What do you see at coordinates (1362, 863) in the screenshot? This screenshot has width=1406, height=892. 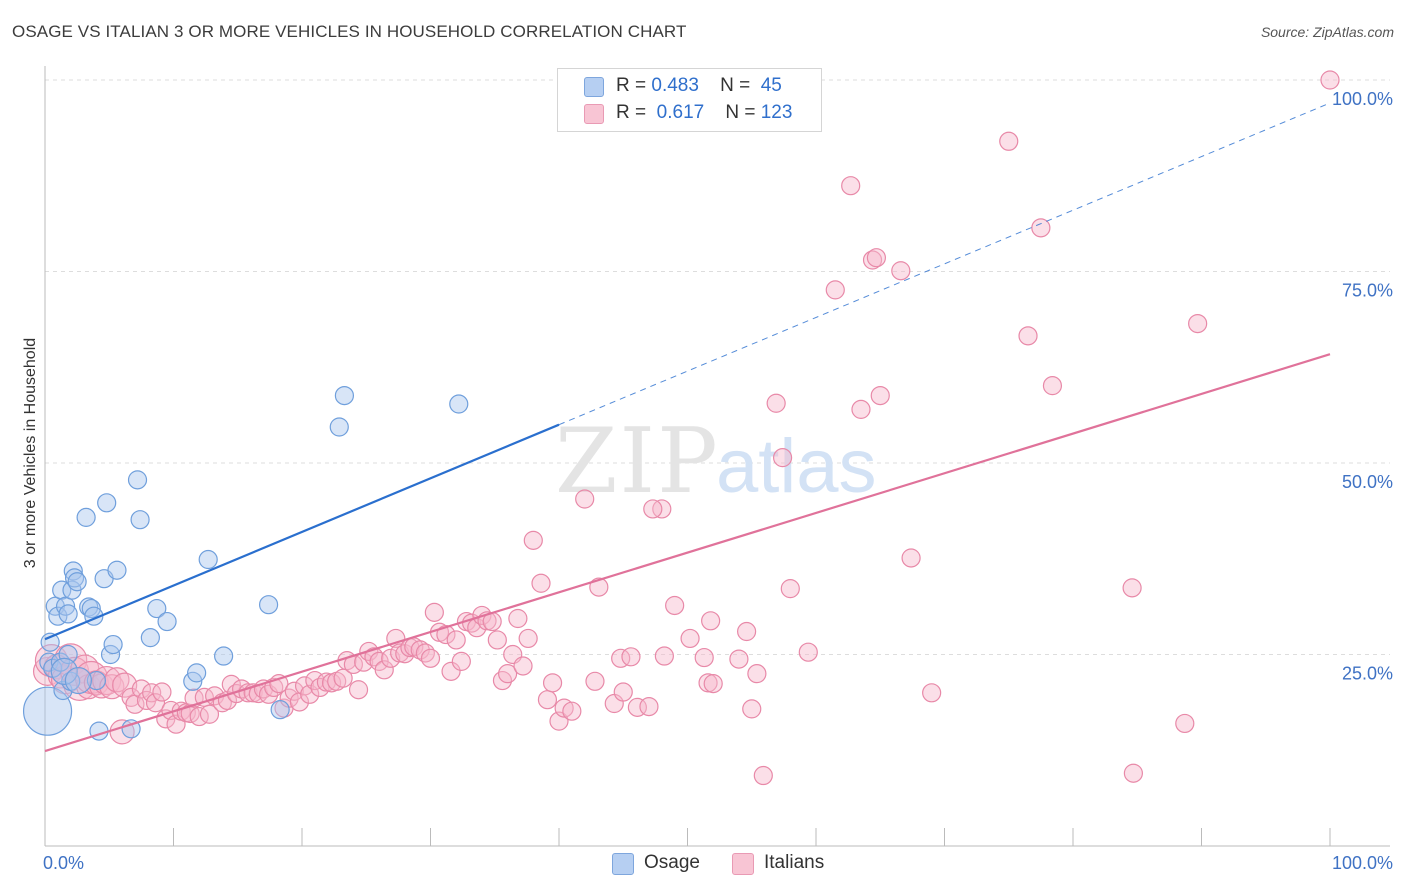 I see `x-tick-label-1: 100.0%` at bounding box center [1362, 863].